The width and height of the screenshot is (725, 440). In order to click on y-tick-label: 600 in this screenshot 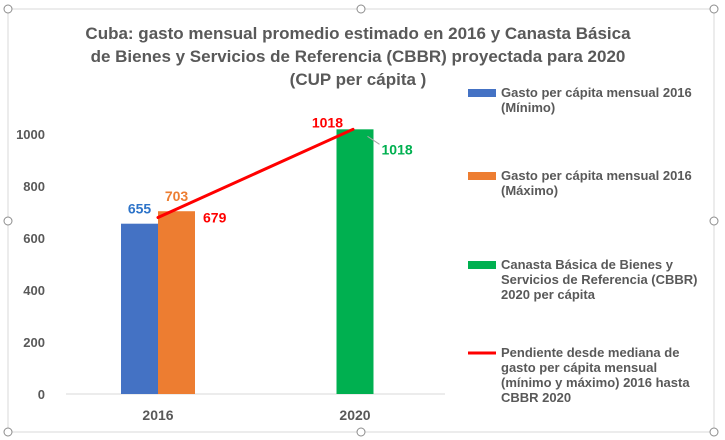, I will do `click(34, 238)`.